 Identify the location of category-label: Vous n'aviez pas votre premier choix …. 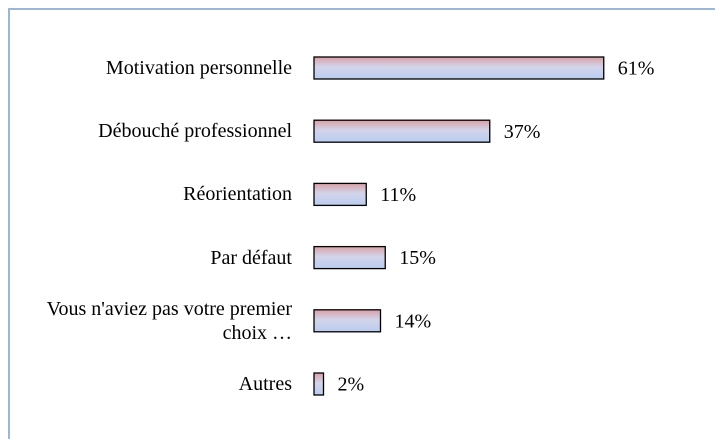
(169, 320).